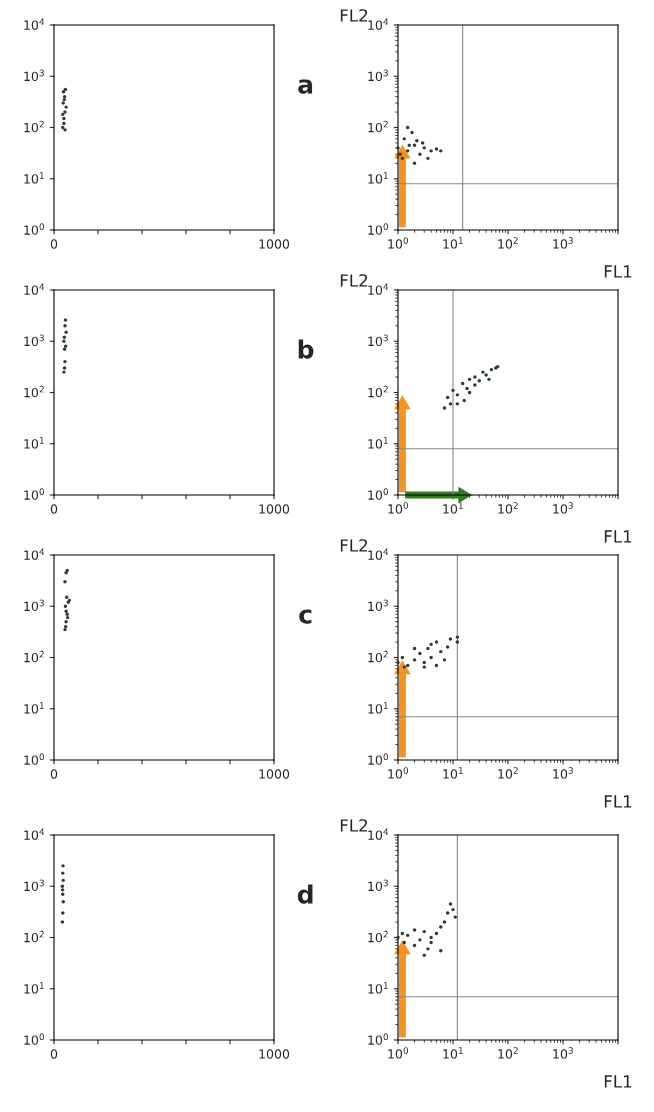  Describe the element at coordinates (305, 894) in the screenshot. I see `text: d` at that location.